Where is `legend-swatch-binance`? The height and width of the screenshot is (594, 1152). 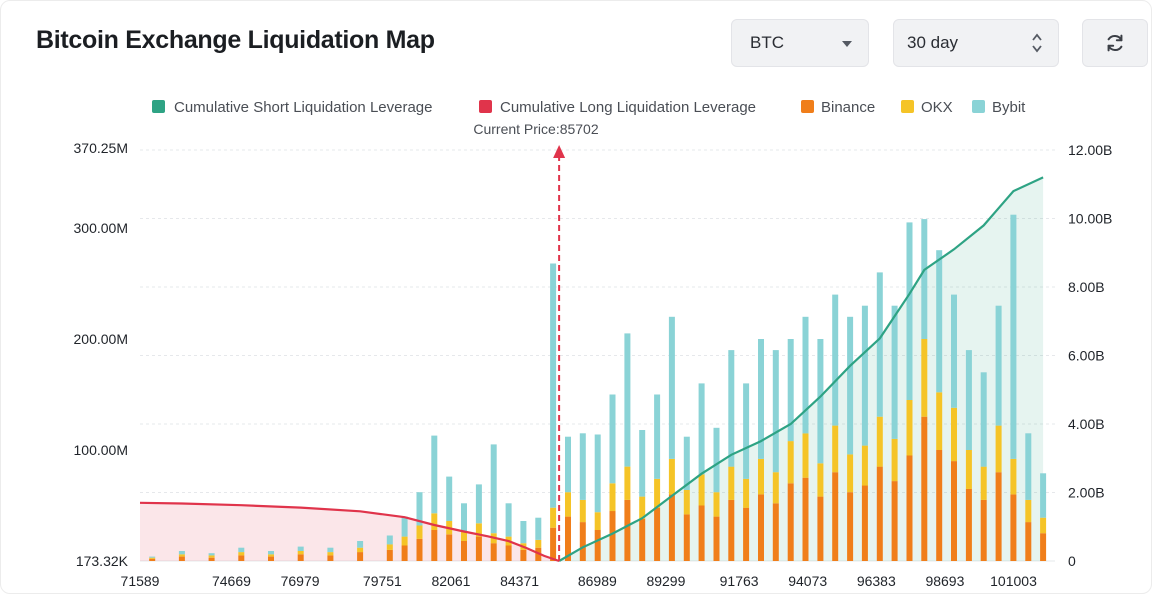 legend-swatch-binance is located at coordinates (807, 106).